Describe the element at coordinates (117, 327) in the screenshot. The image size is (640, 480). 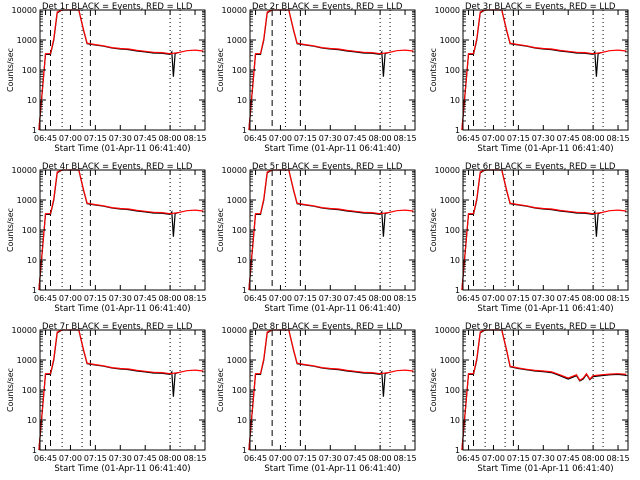
I see `chart-title: Det 7r BLACK = Events, RED = LLD` at that location.